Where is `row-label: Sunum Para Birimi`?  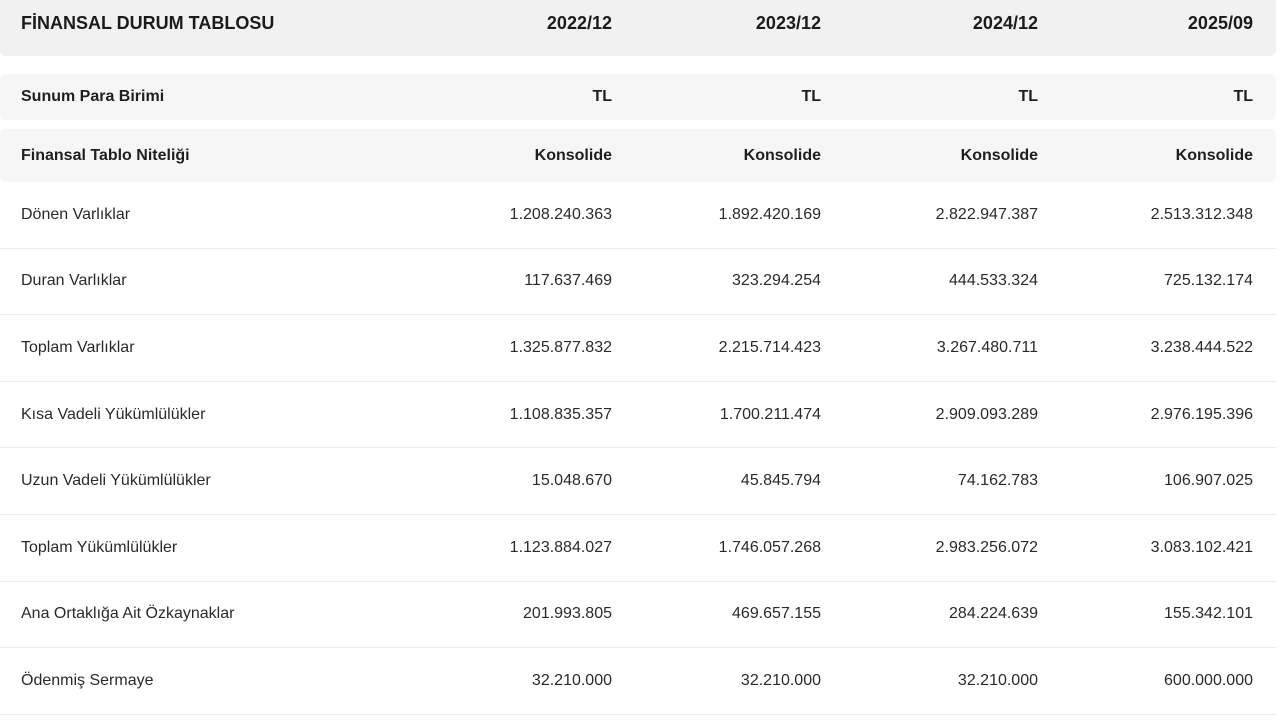 row-label: Sunum Para Birimi is located at coordinates (93, 96).